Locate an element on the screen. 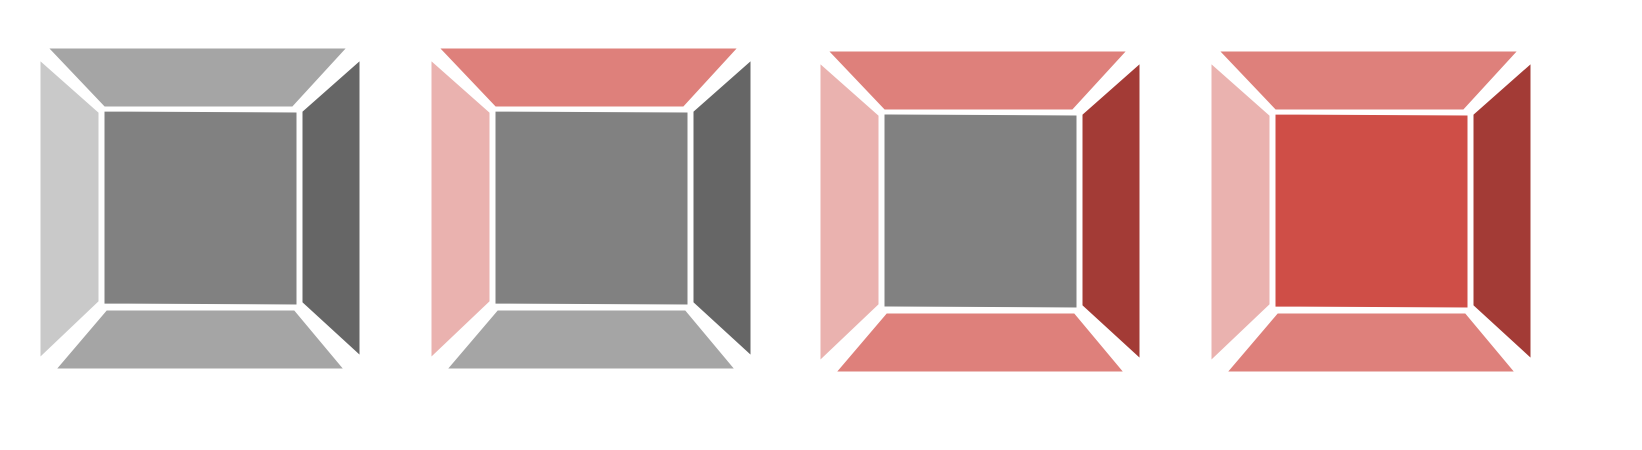  box-4-top-face is located at coordinates (1368, 80).